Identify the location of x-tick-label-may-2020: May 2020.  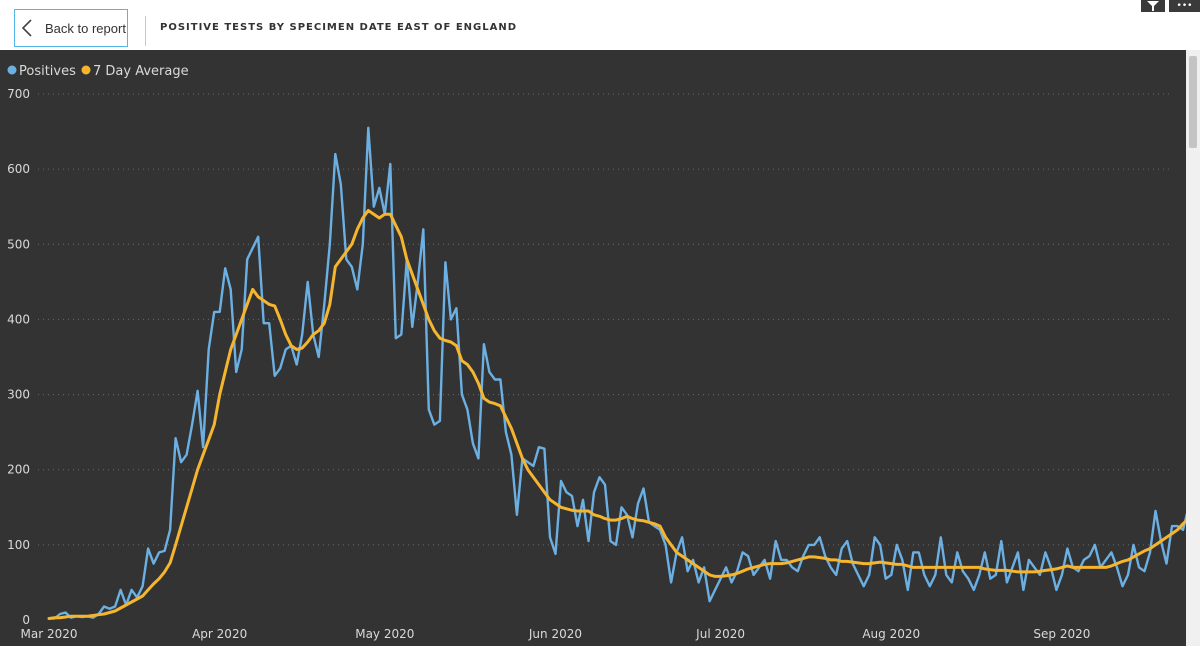
(384, 634).